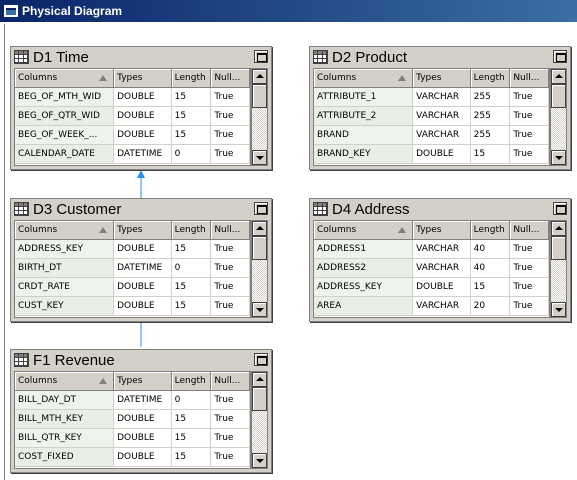 Image resolution: width=577 pixels, height=480 pixels. I want to click on table-header: D4 Address, so click(440, 209).